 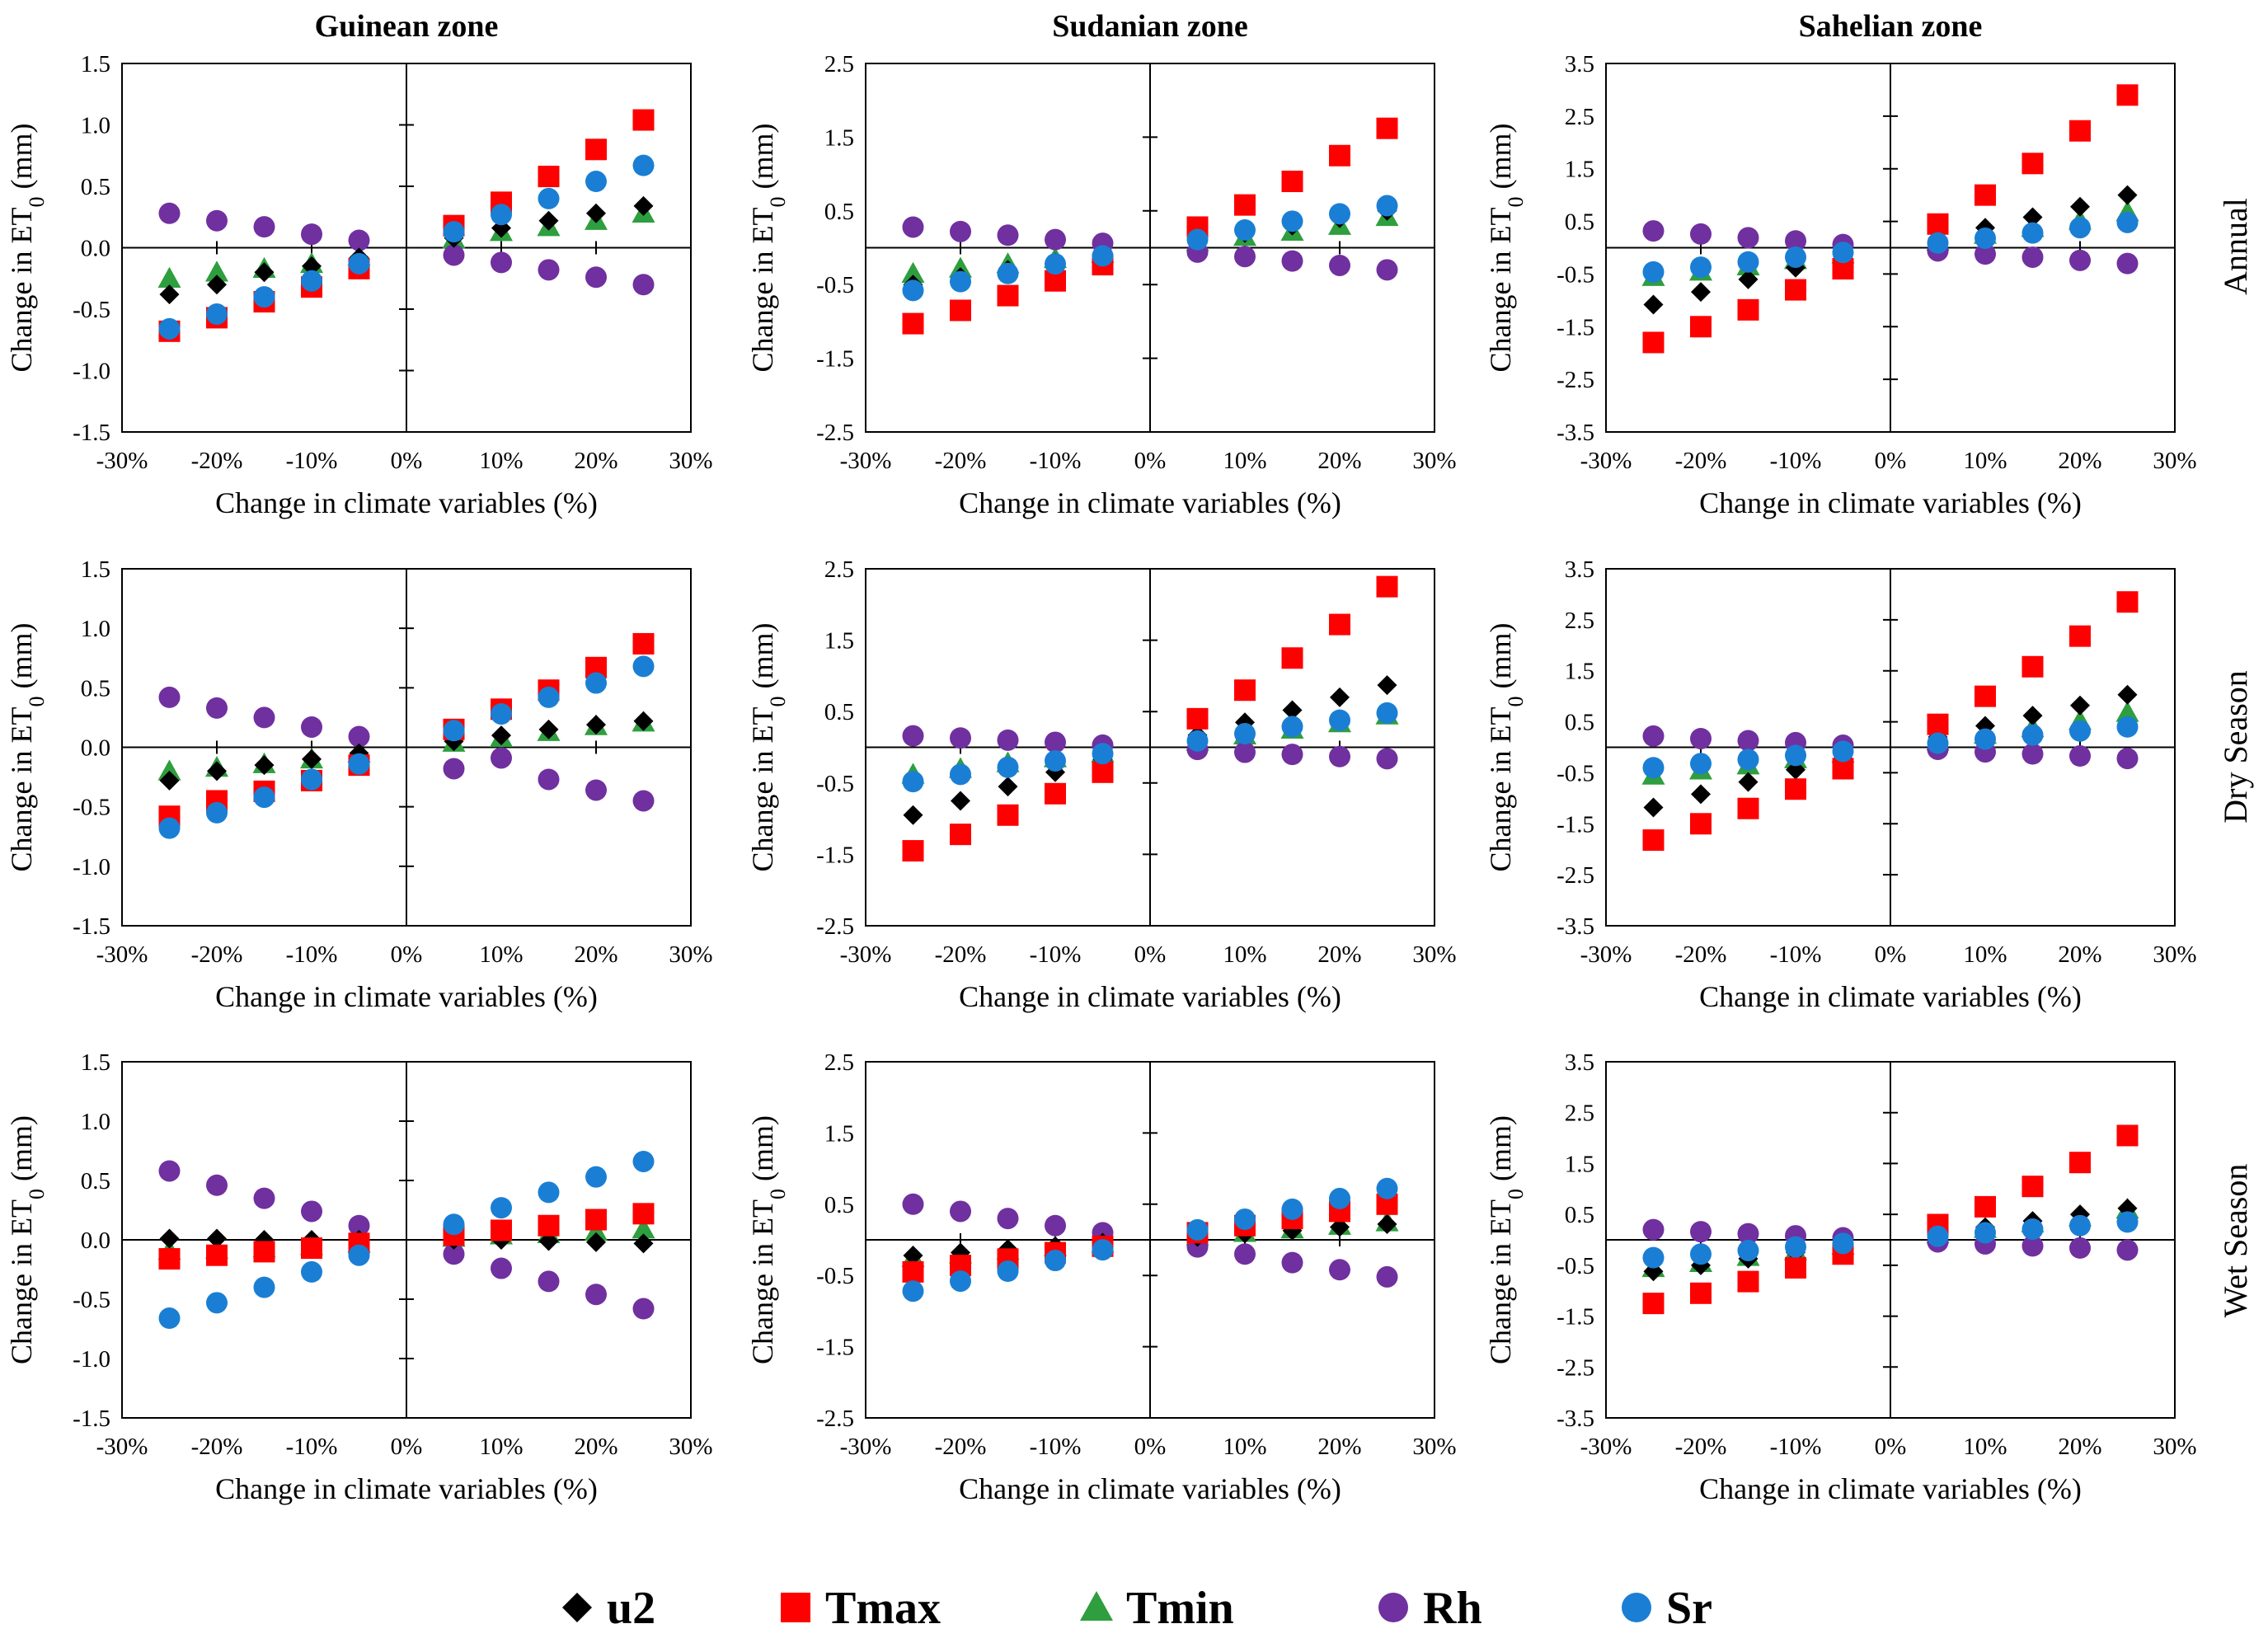 What do you see at coordinates (22, 789) in the screenshot?
I see `y-axis-title-part: Change in ET` at bounding box center [22, 789].